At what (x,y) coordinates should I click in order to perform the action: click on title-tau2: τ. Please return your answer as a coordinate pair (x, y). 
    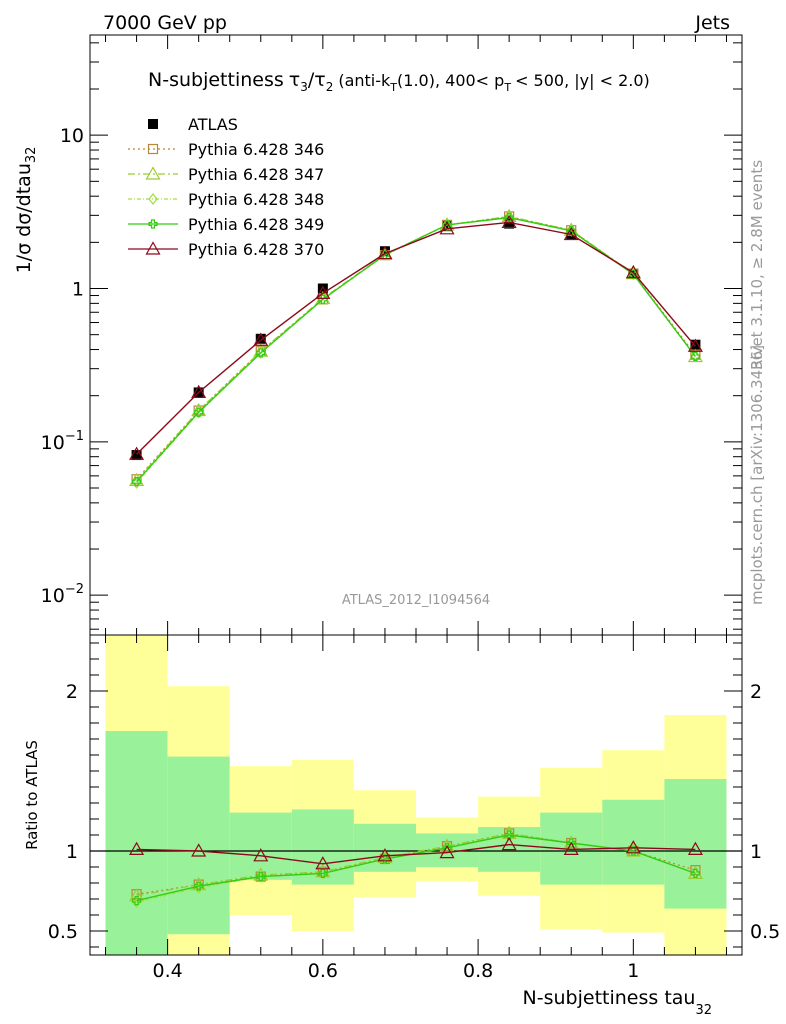
    Looking at the image, I should click on (319, 80).